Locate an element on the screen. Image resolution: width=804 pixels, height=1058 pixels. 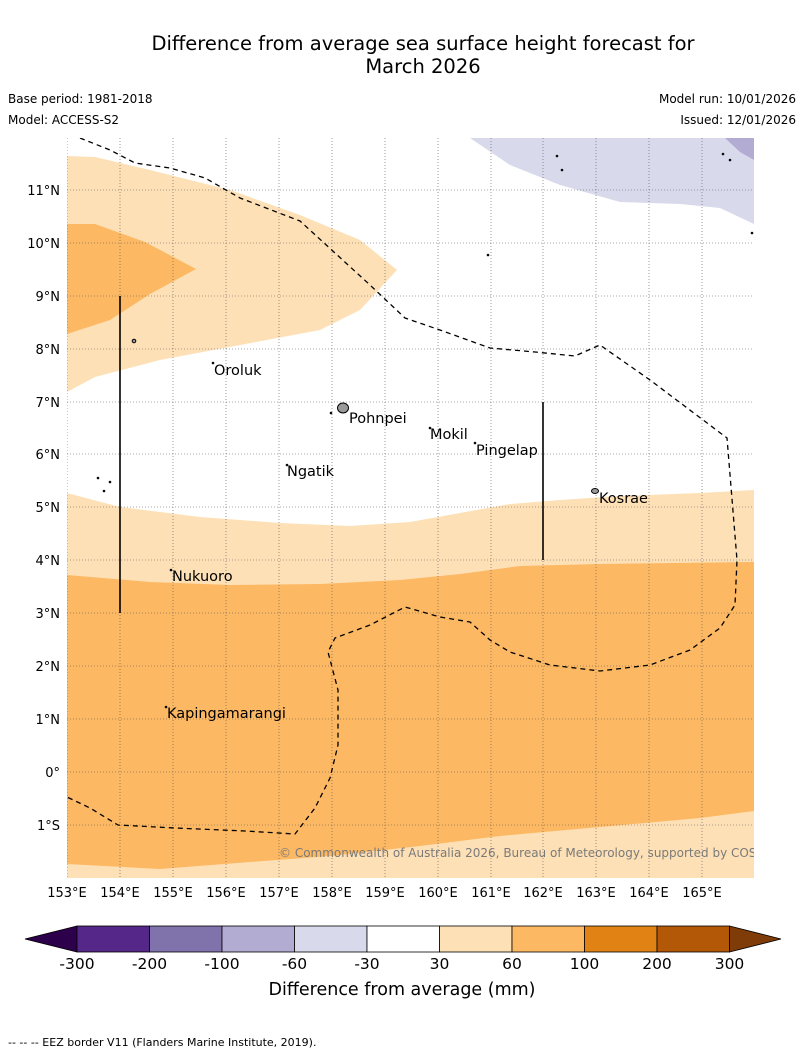
lon-label: 158°E is located at coordinates (332, 893).